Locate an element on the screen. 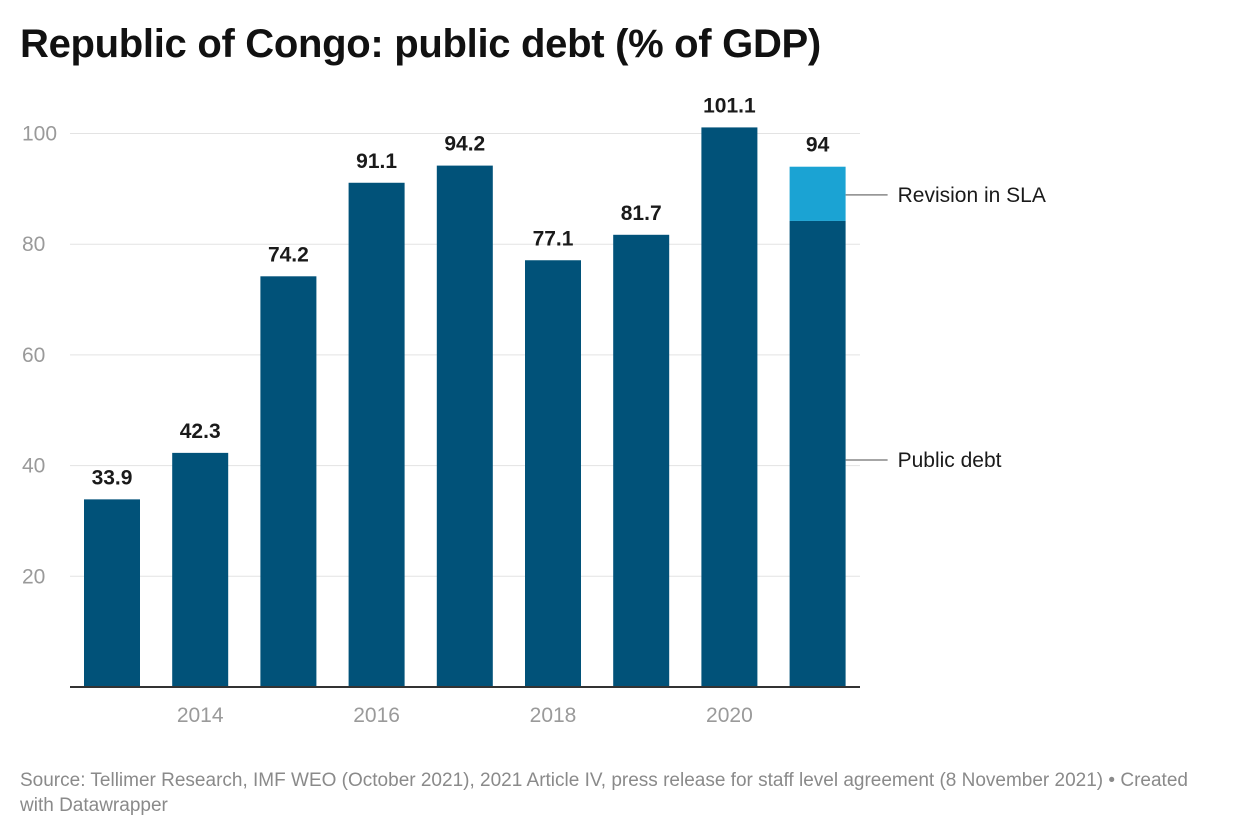  annotation-label-public-debt: Public debt is located at coordinates (950, 460).